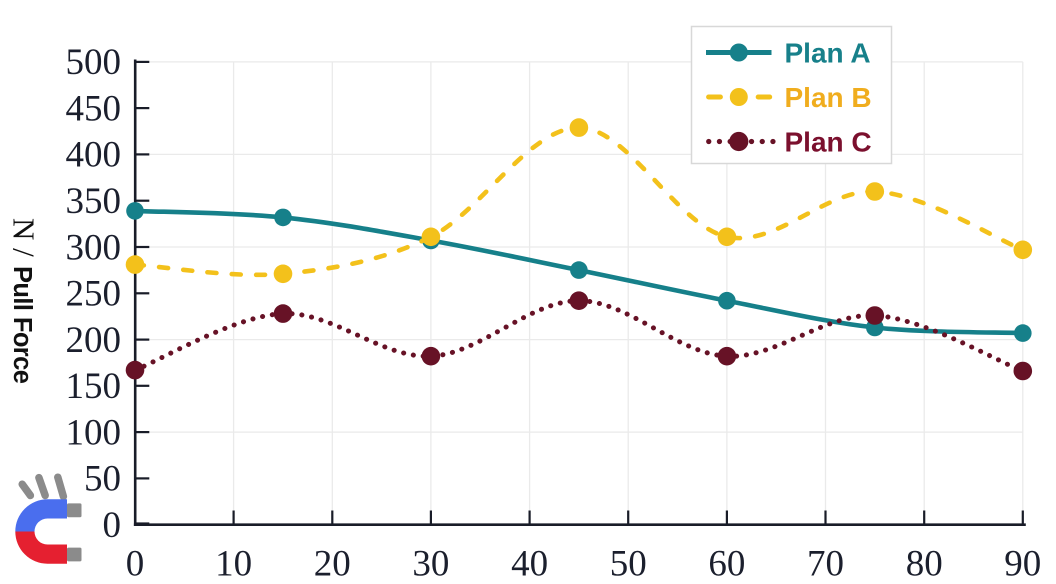 The height and width of the screenshot is (584, 1056). Describe the element at coordinates (94, 201) in the screenshot. I see `svg-text: 350` at that location.